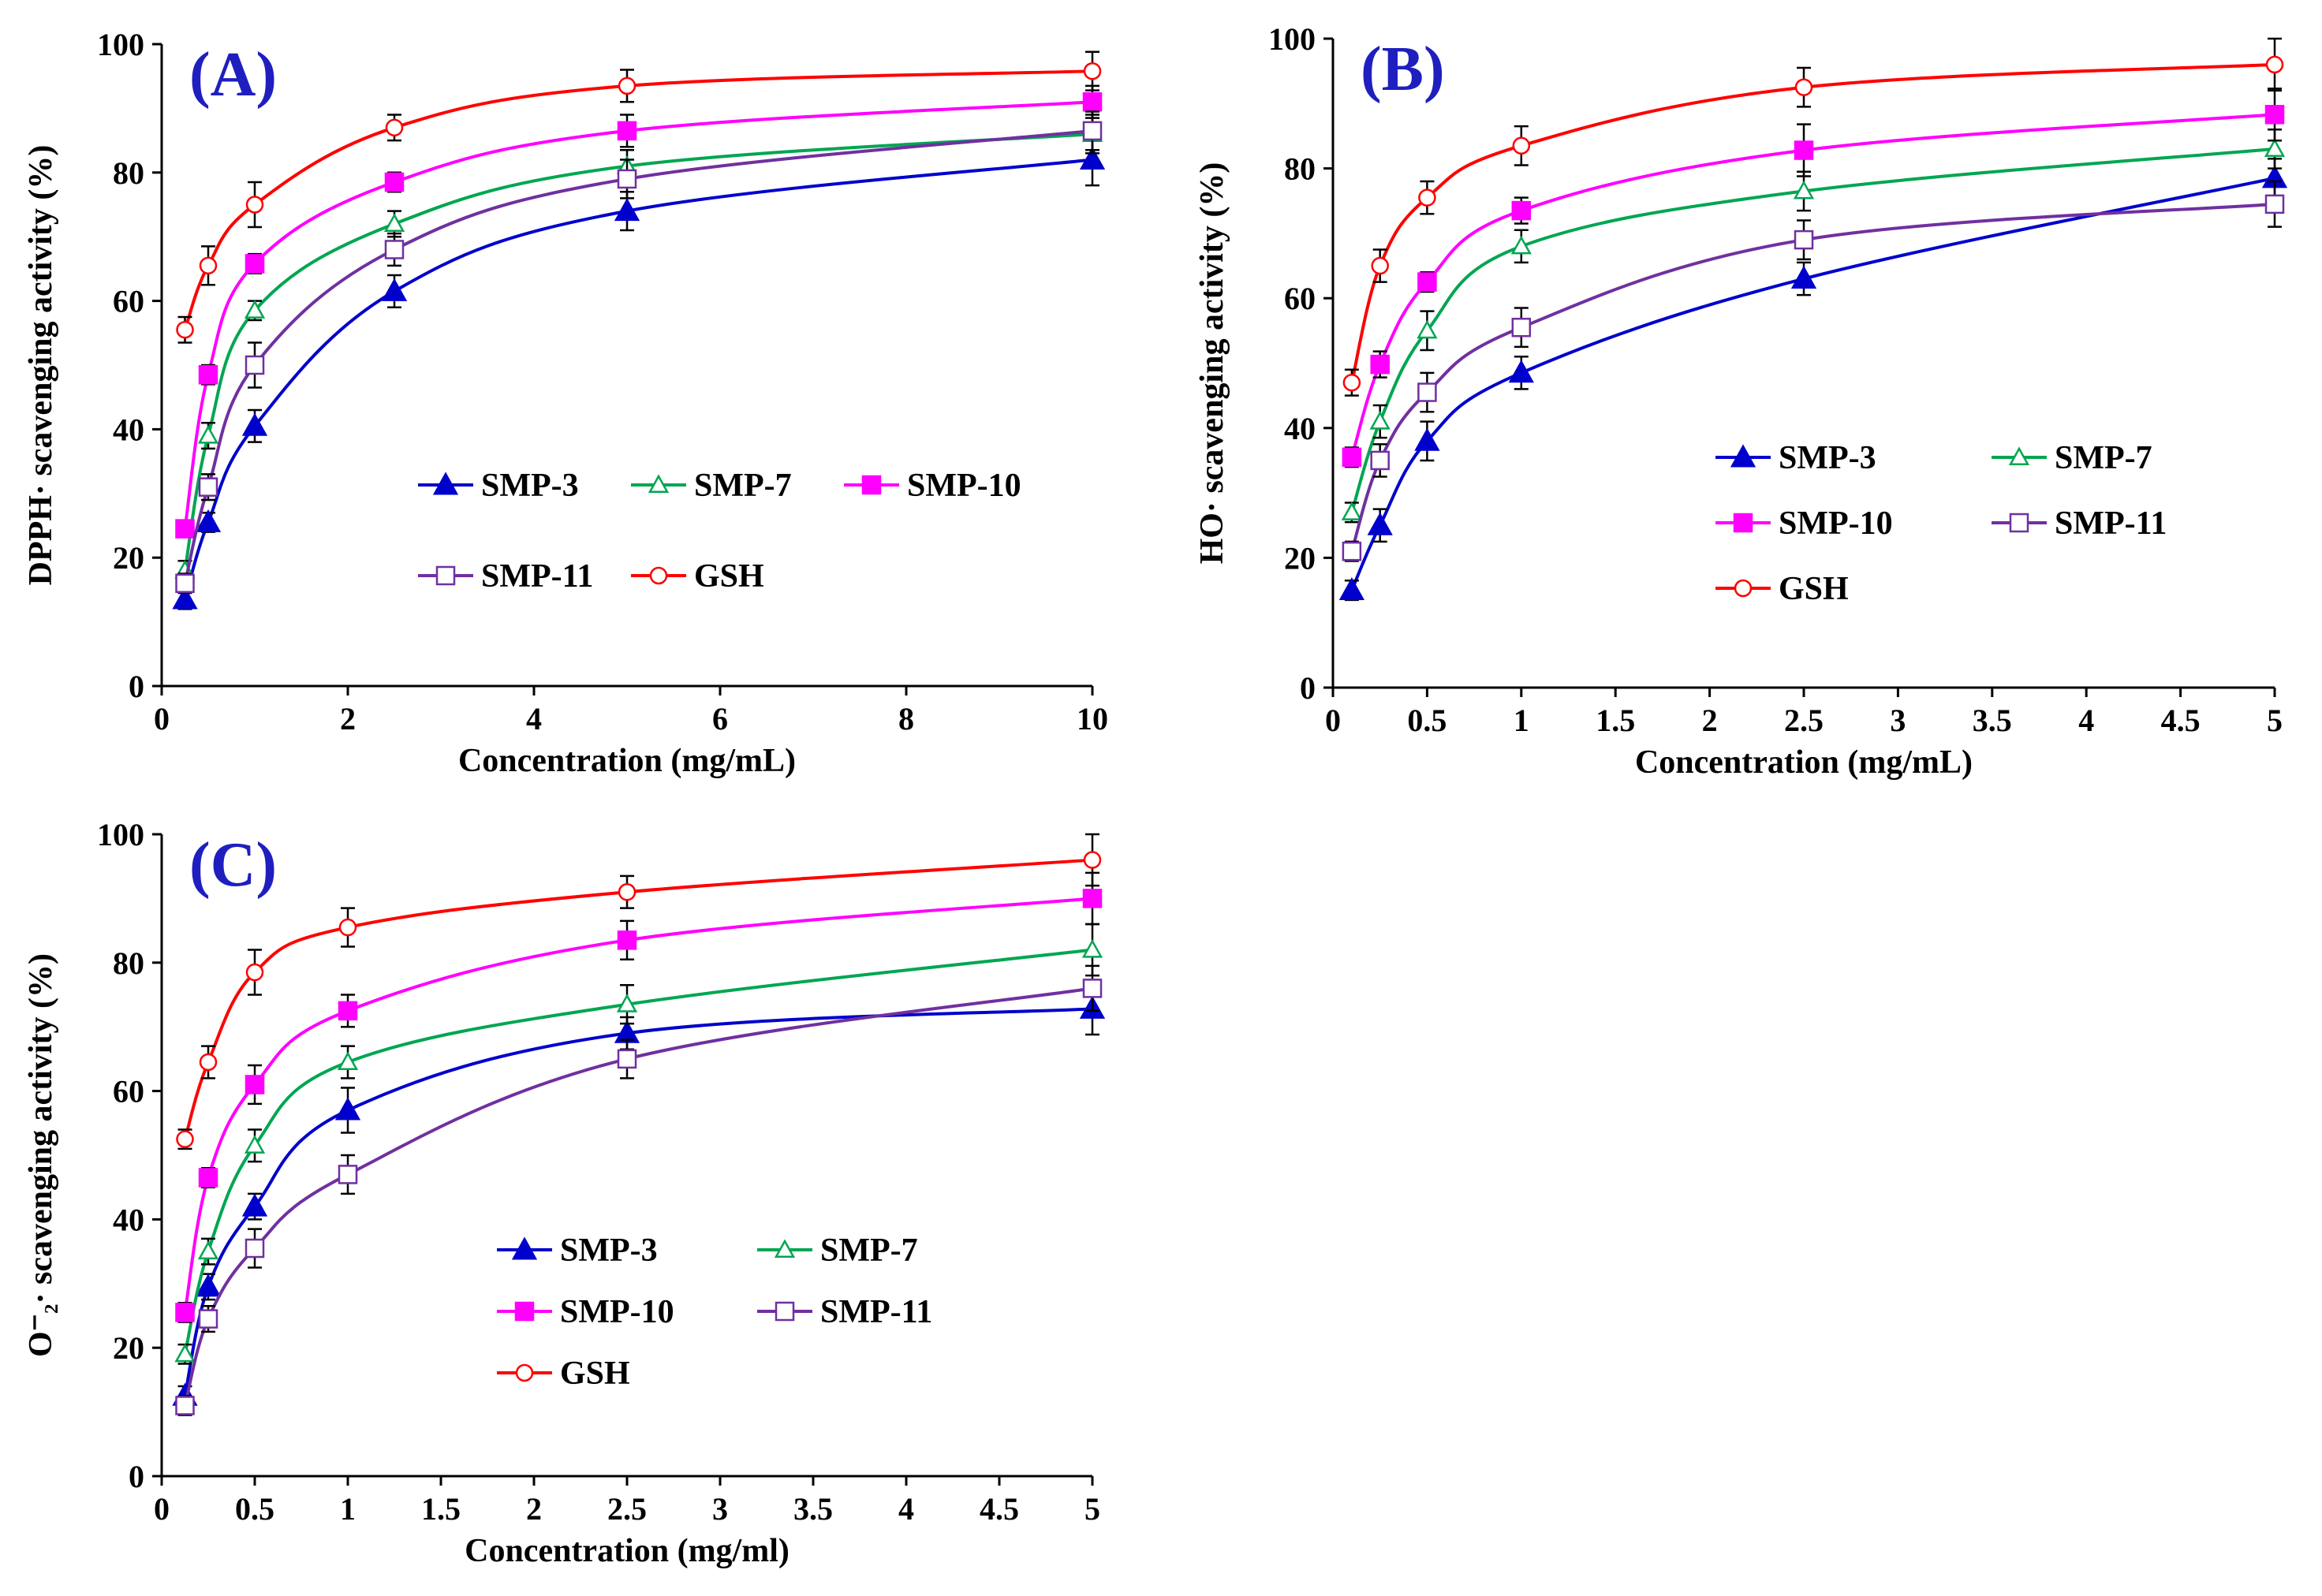  I want to click on legend-item-smp-10: SMP-10, so click(932, 486).